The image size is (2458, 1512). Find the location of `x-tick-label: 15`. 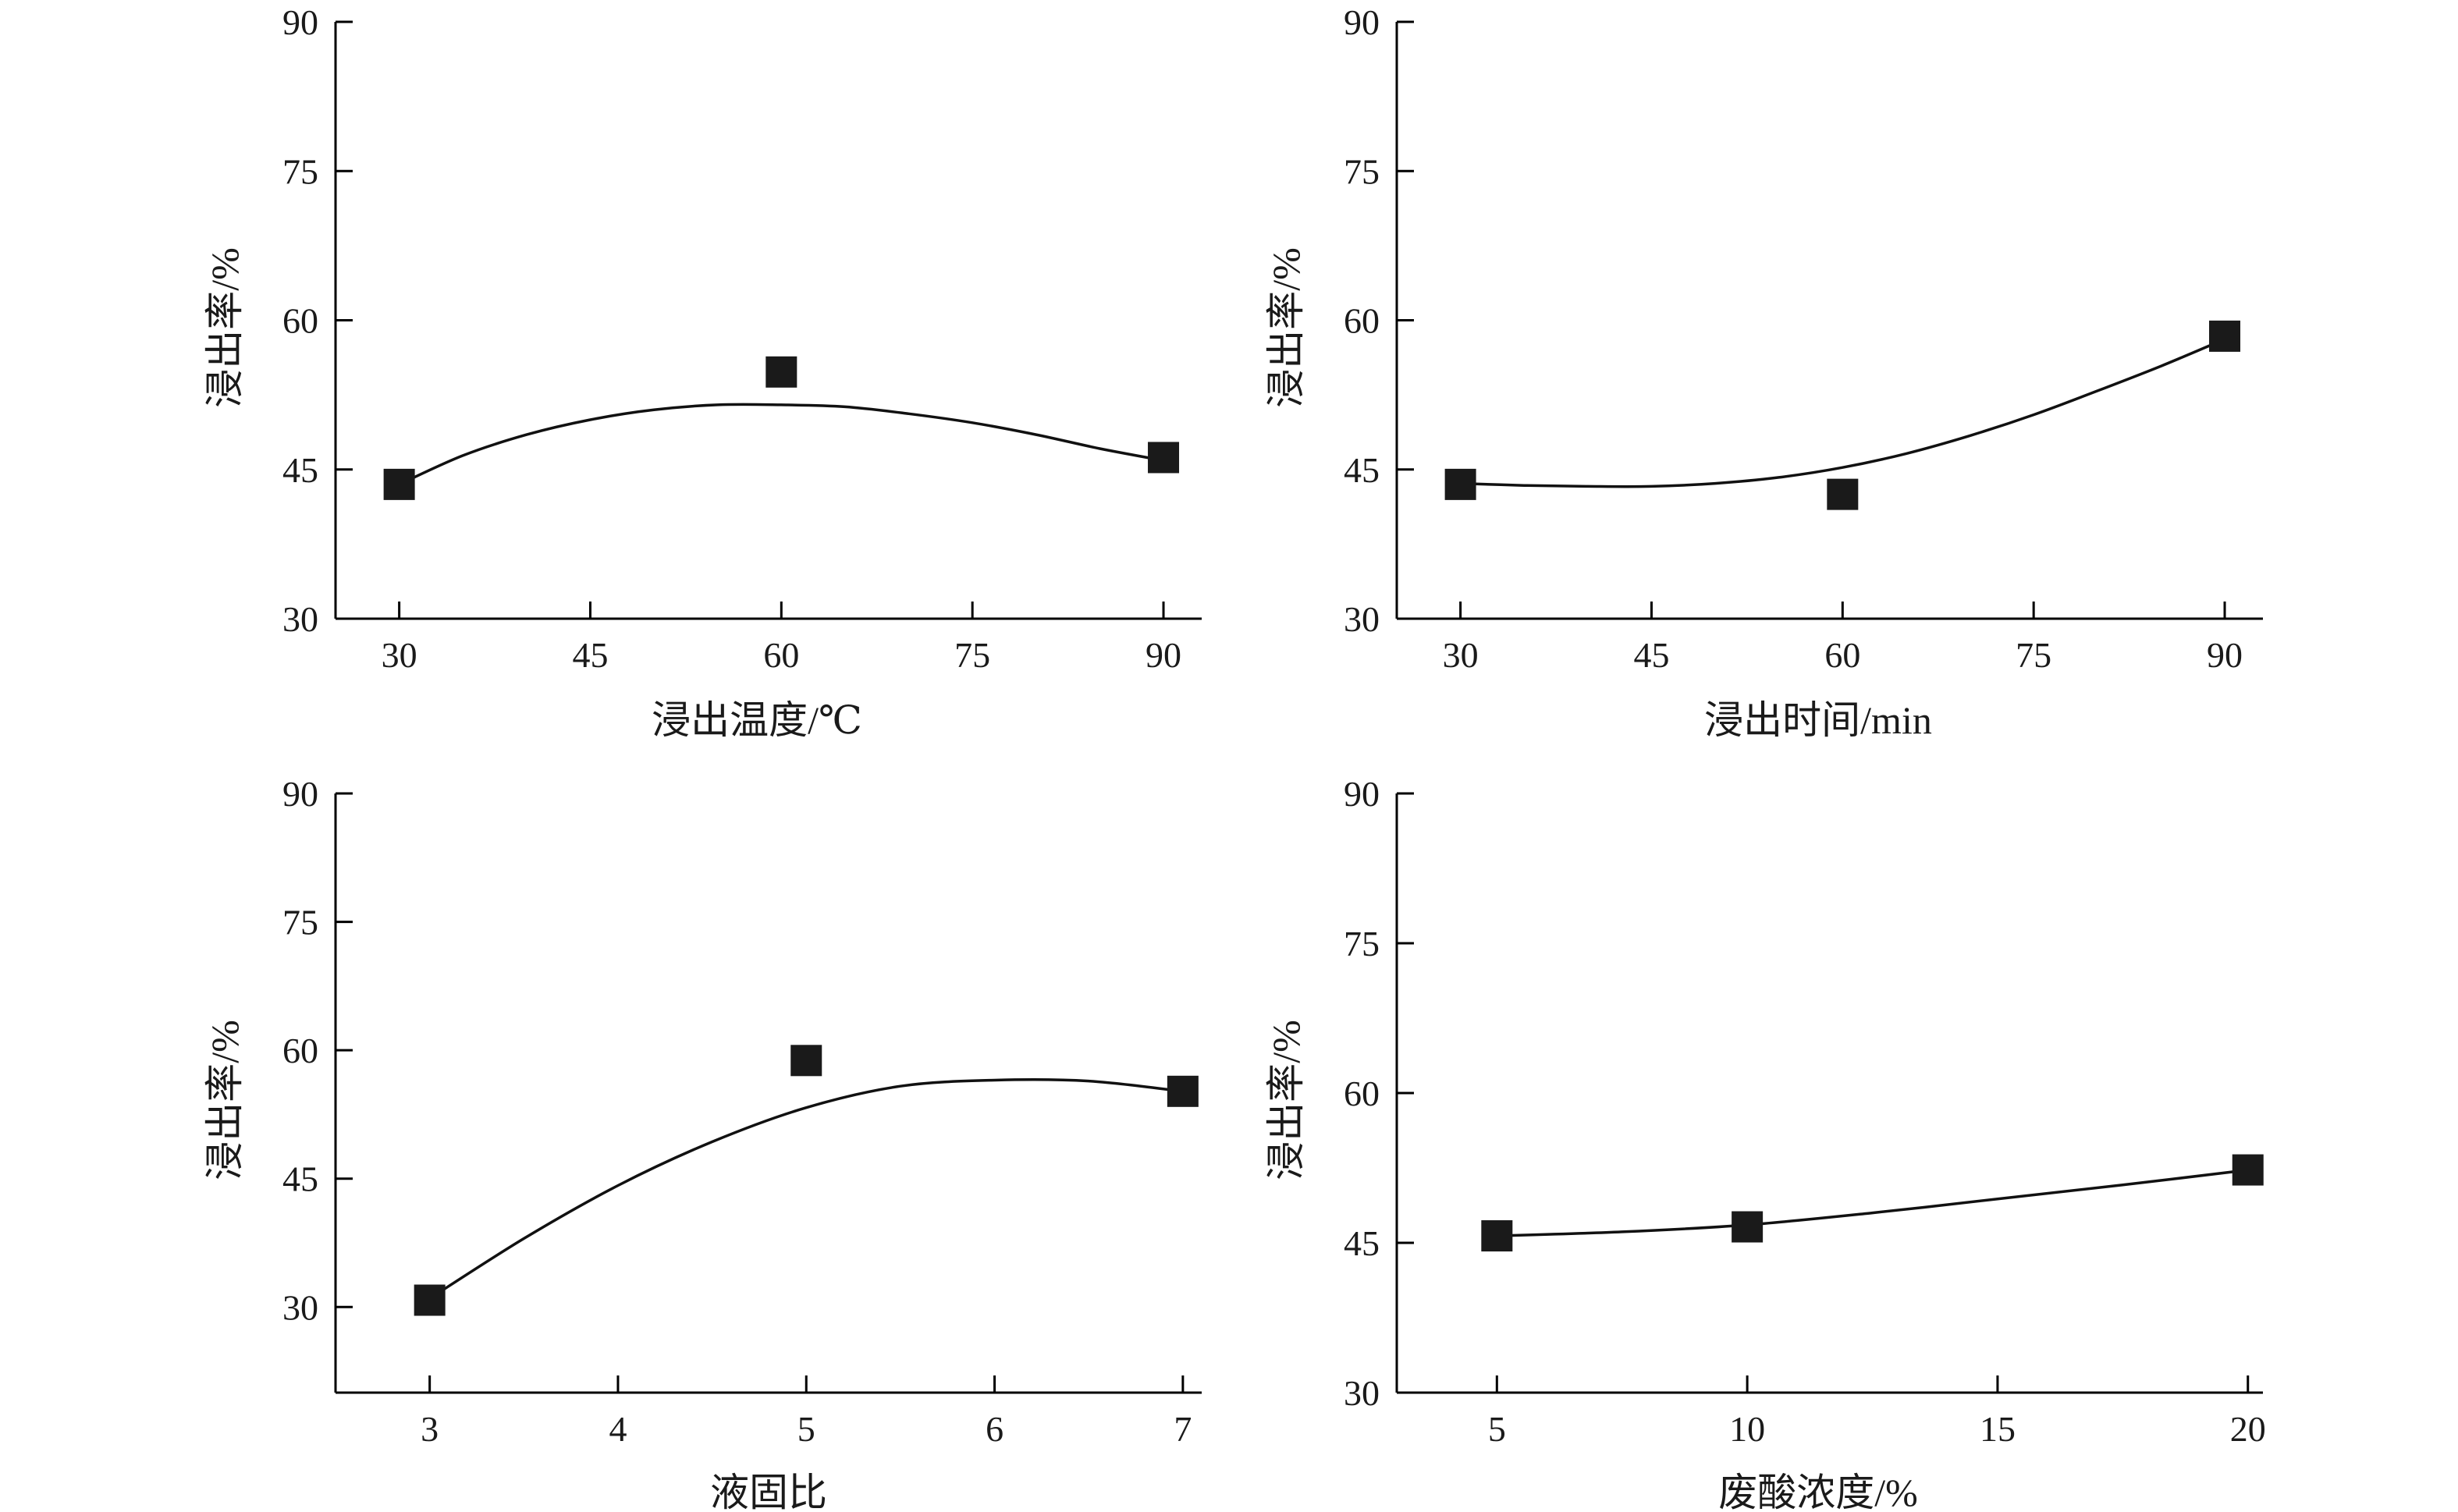

x-tick-label: 15 is located at coordinates (1998, 1429).